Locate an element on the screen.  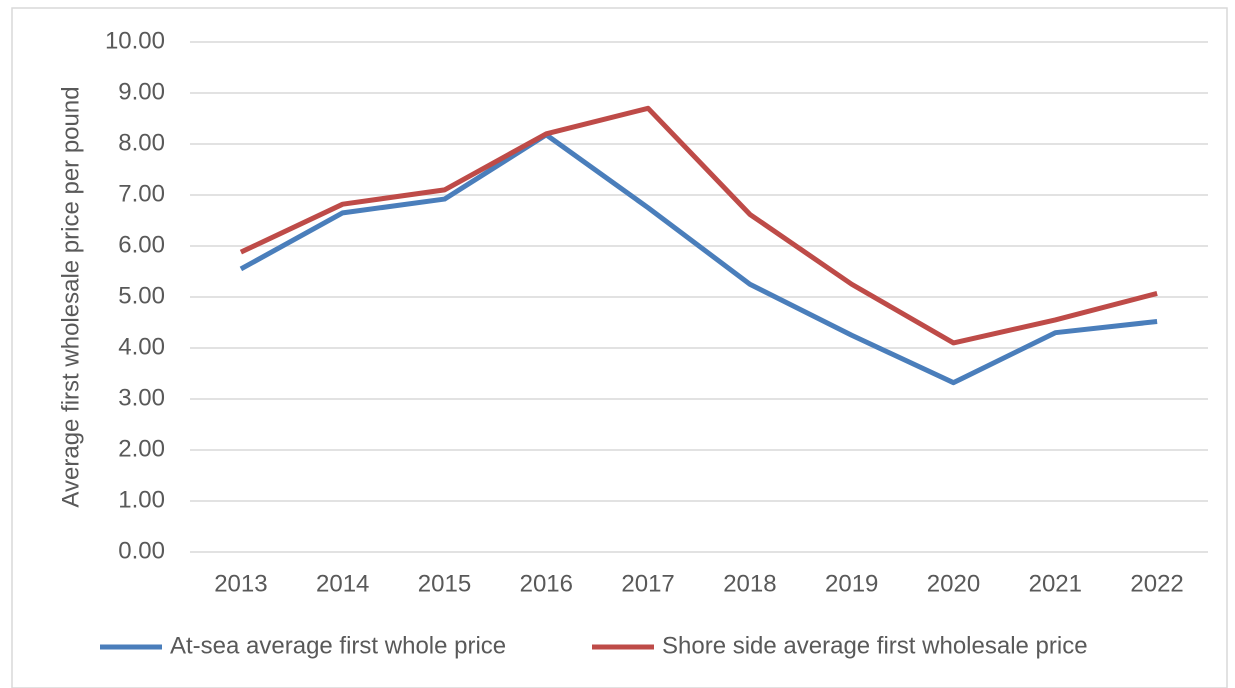
y-tick-label: 7.00 is located at coordinates (141, 193).